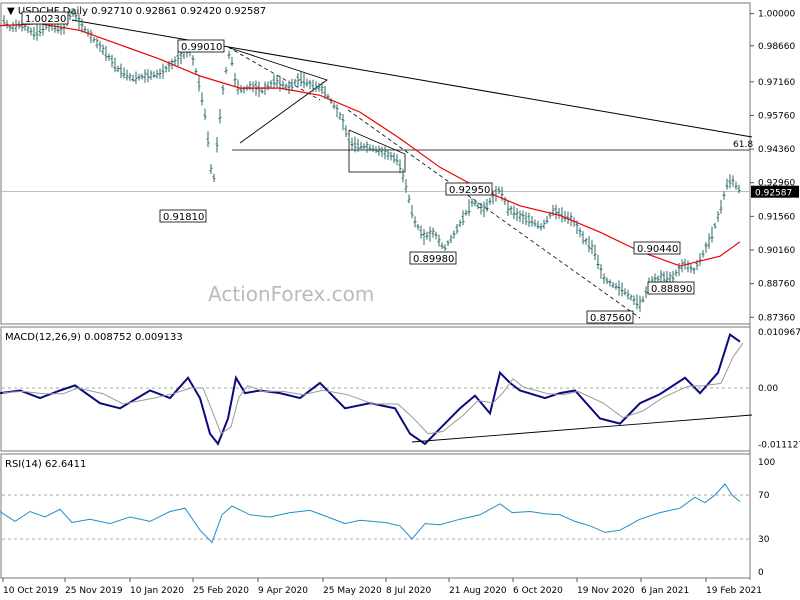 The height and width of the screenshot is (600, 800). Describe the element at coordinates (665, 591) in the screenshot. I see `x-tick-label: 6 Jan 2021` at that location.